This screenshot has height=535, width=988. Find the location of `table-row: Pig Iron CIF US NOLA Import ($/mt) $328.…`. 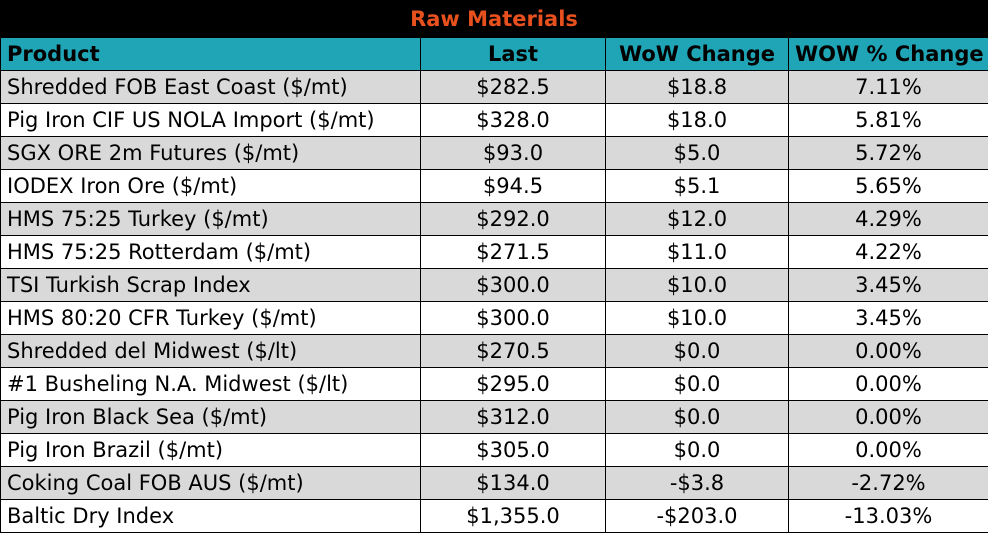

table-row: Pig Iron CIF US NOLA Import ($/mt) $328.… is located at coordinates (494, 120).